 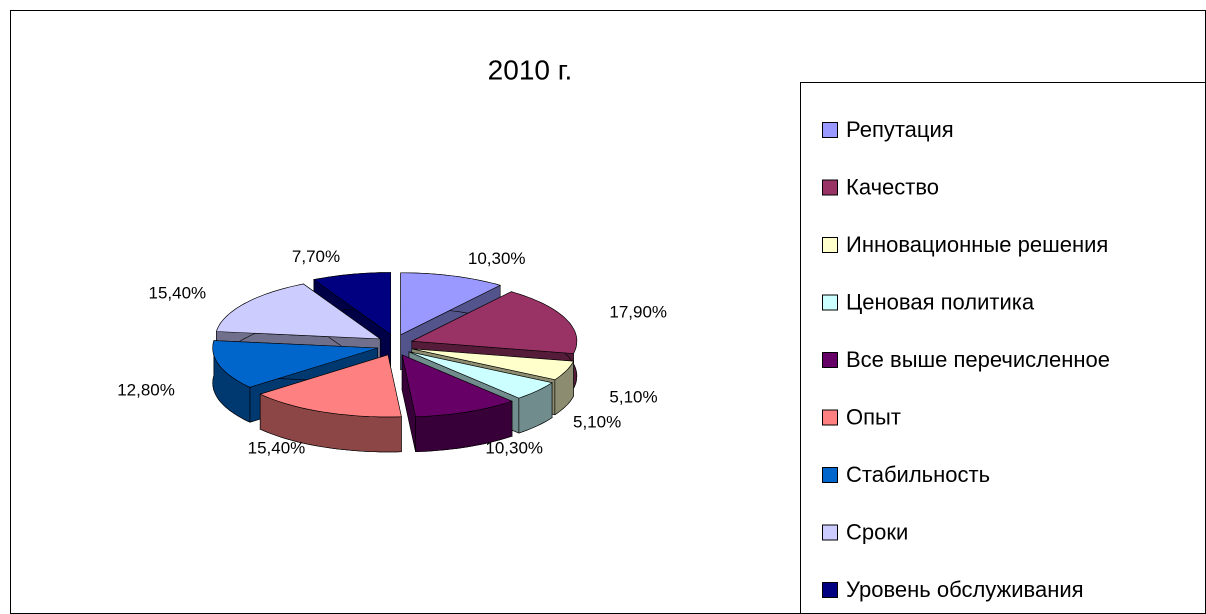 I want to click on legend-label: Ценовая политика, so click(x=940, y=301).